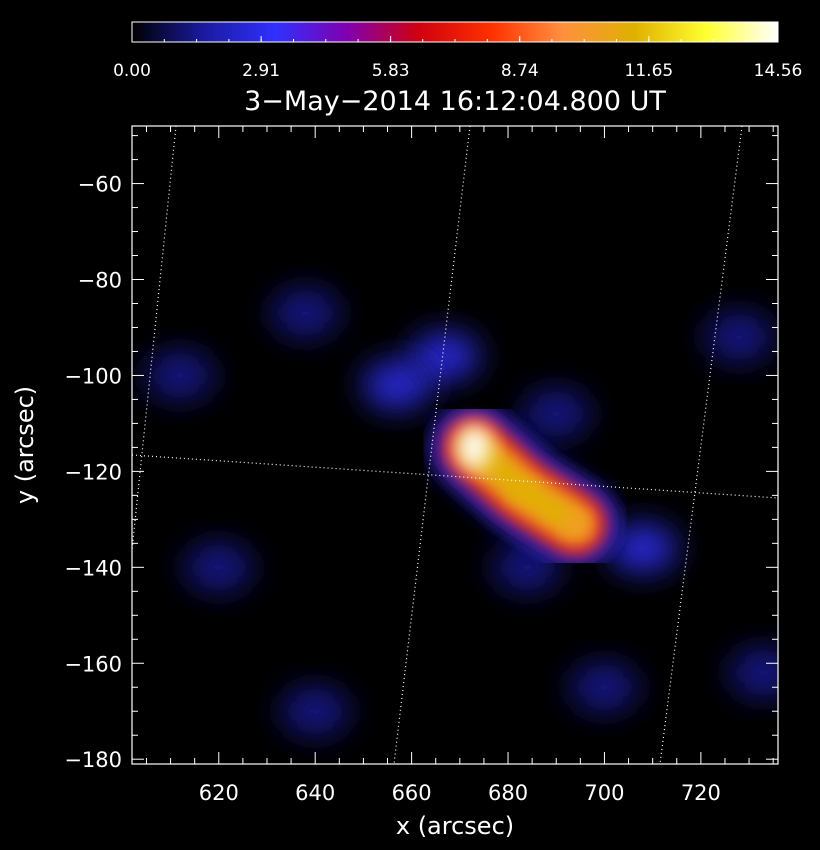 This screenshot has width=820, height=850. What do you see at coordinates (219, 793) in the screenshot?
I see `x-tick-label: 620` at bounding box center [219, 793].